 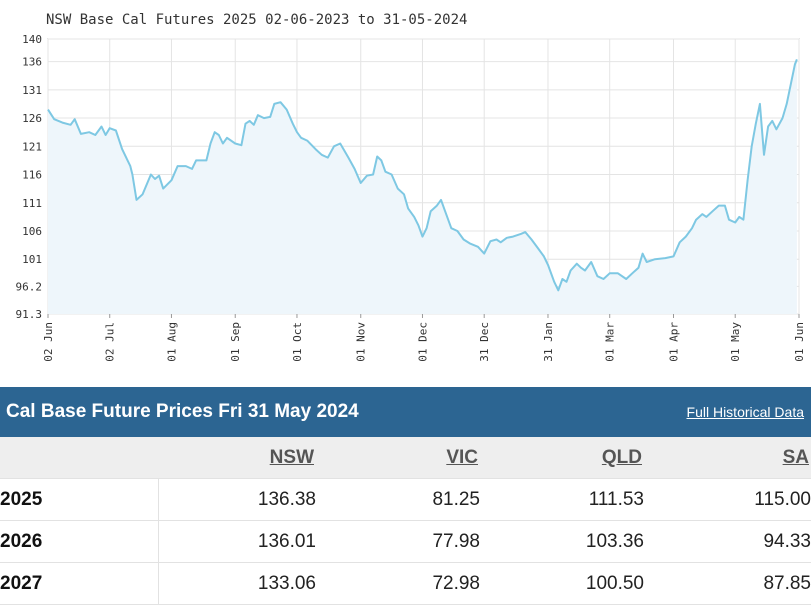 I want to click on x-tick-label: 01 Oct, so click(x=297, y=342).